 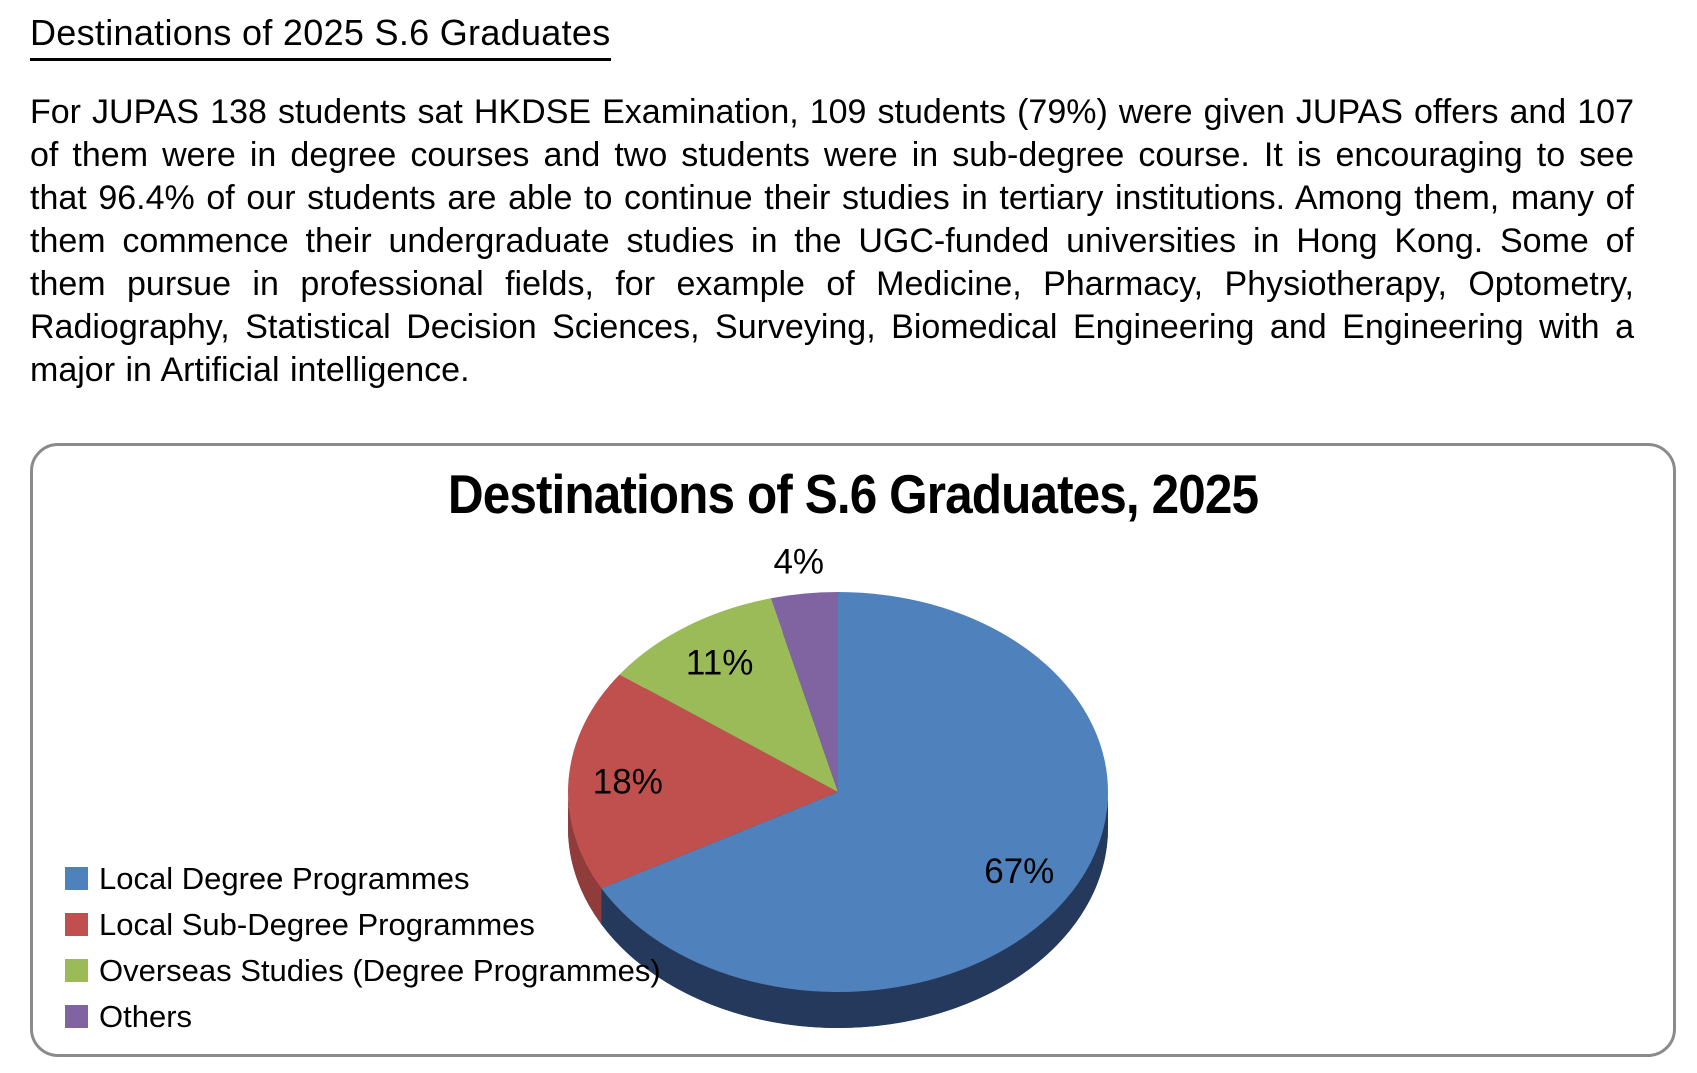 I want to click on slice-label-3: 4%, so click(x=798, y=561).